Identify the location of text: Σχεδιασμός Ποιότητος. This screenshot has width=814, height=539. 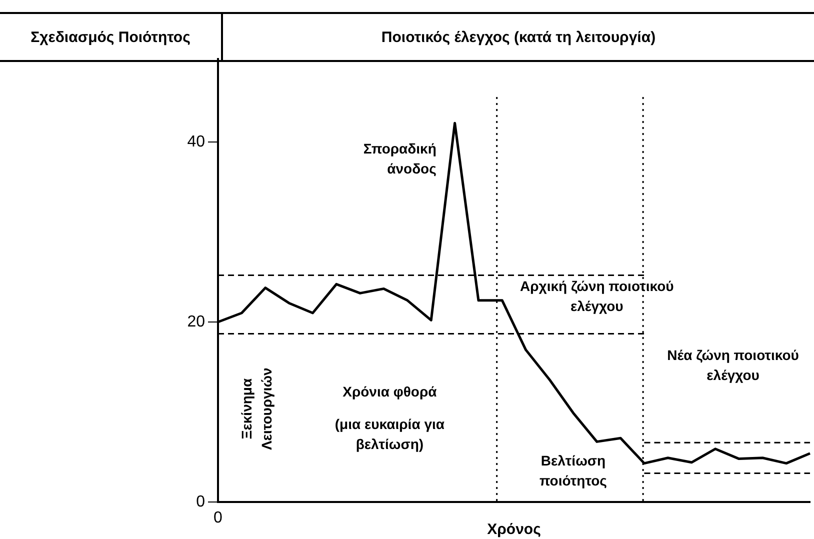
(111, 37).